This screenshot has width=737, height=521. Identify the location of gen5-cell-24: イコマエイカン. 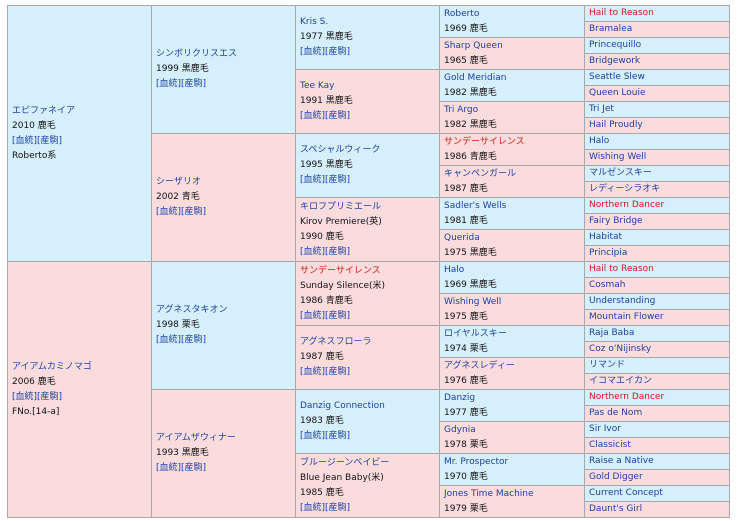
(657, 381).